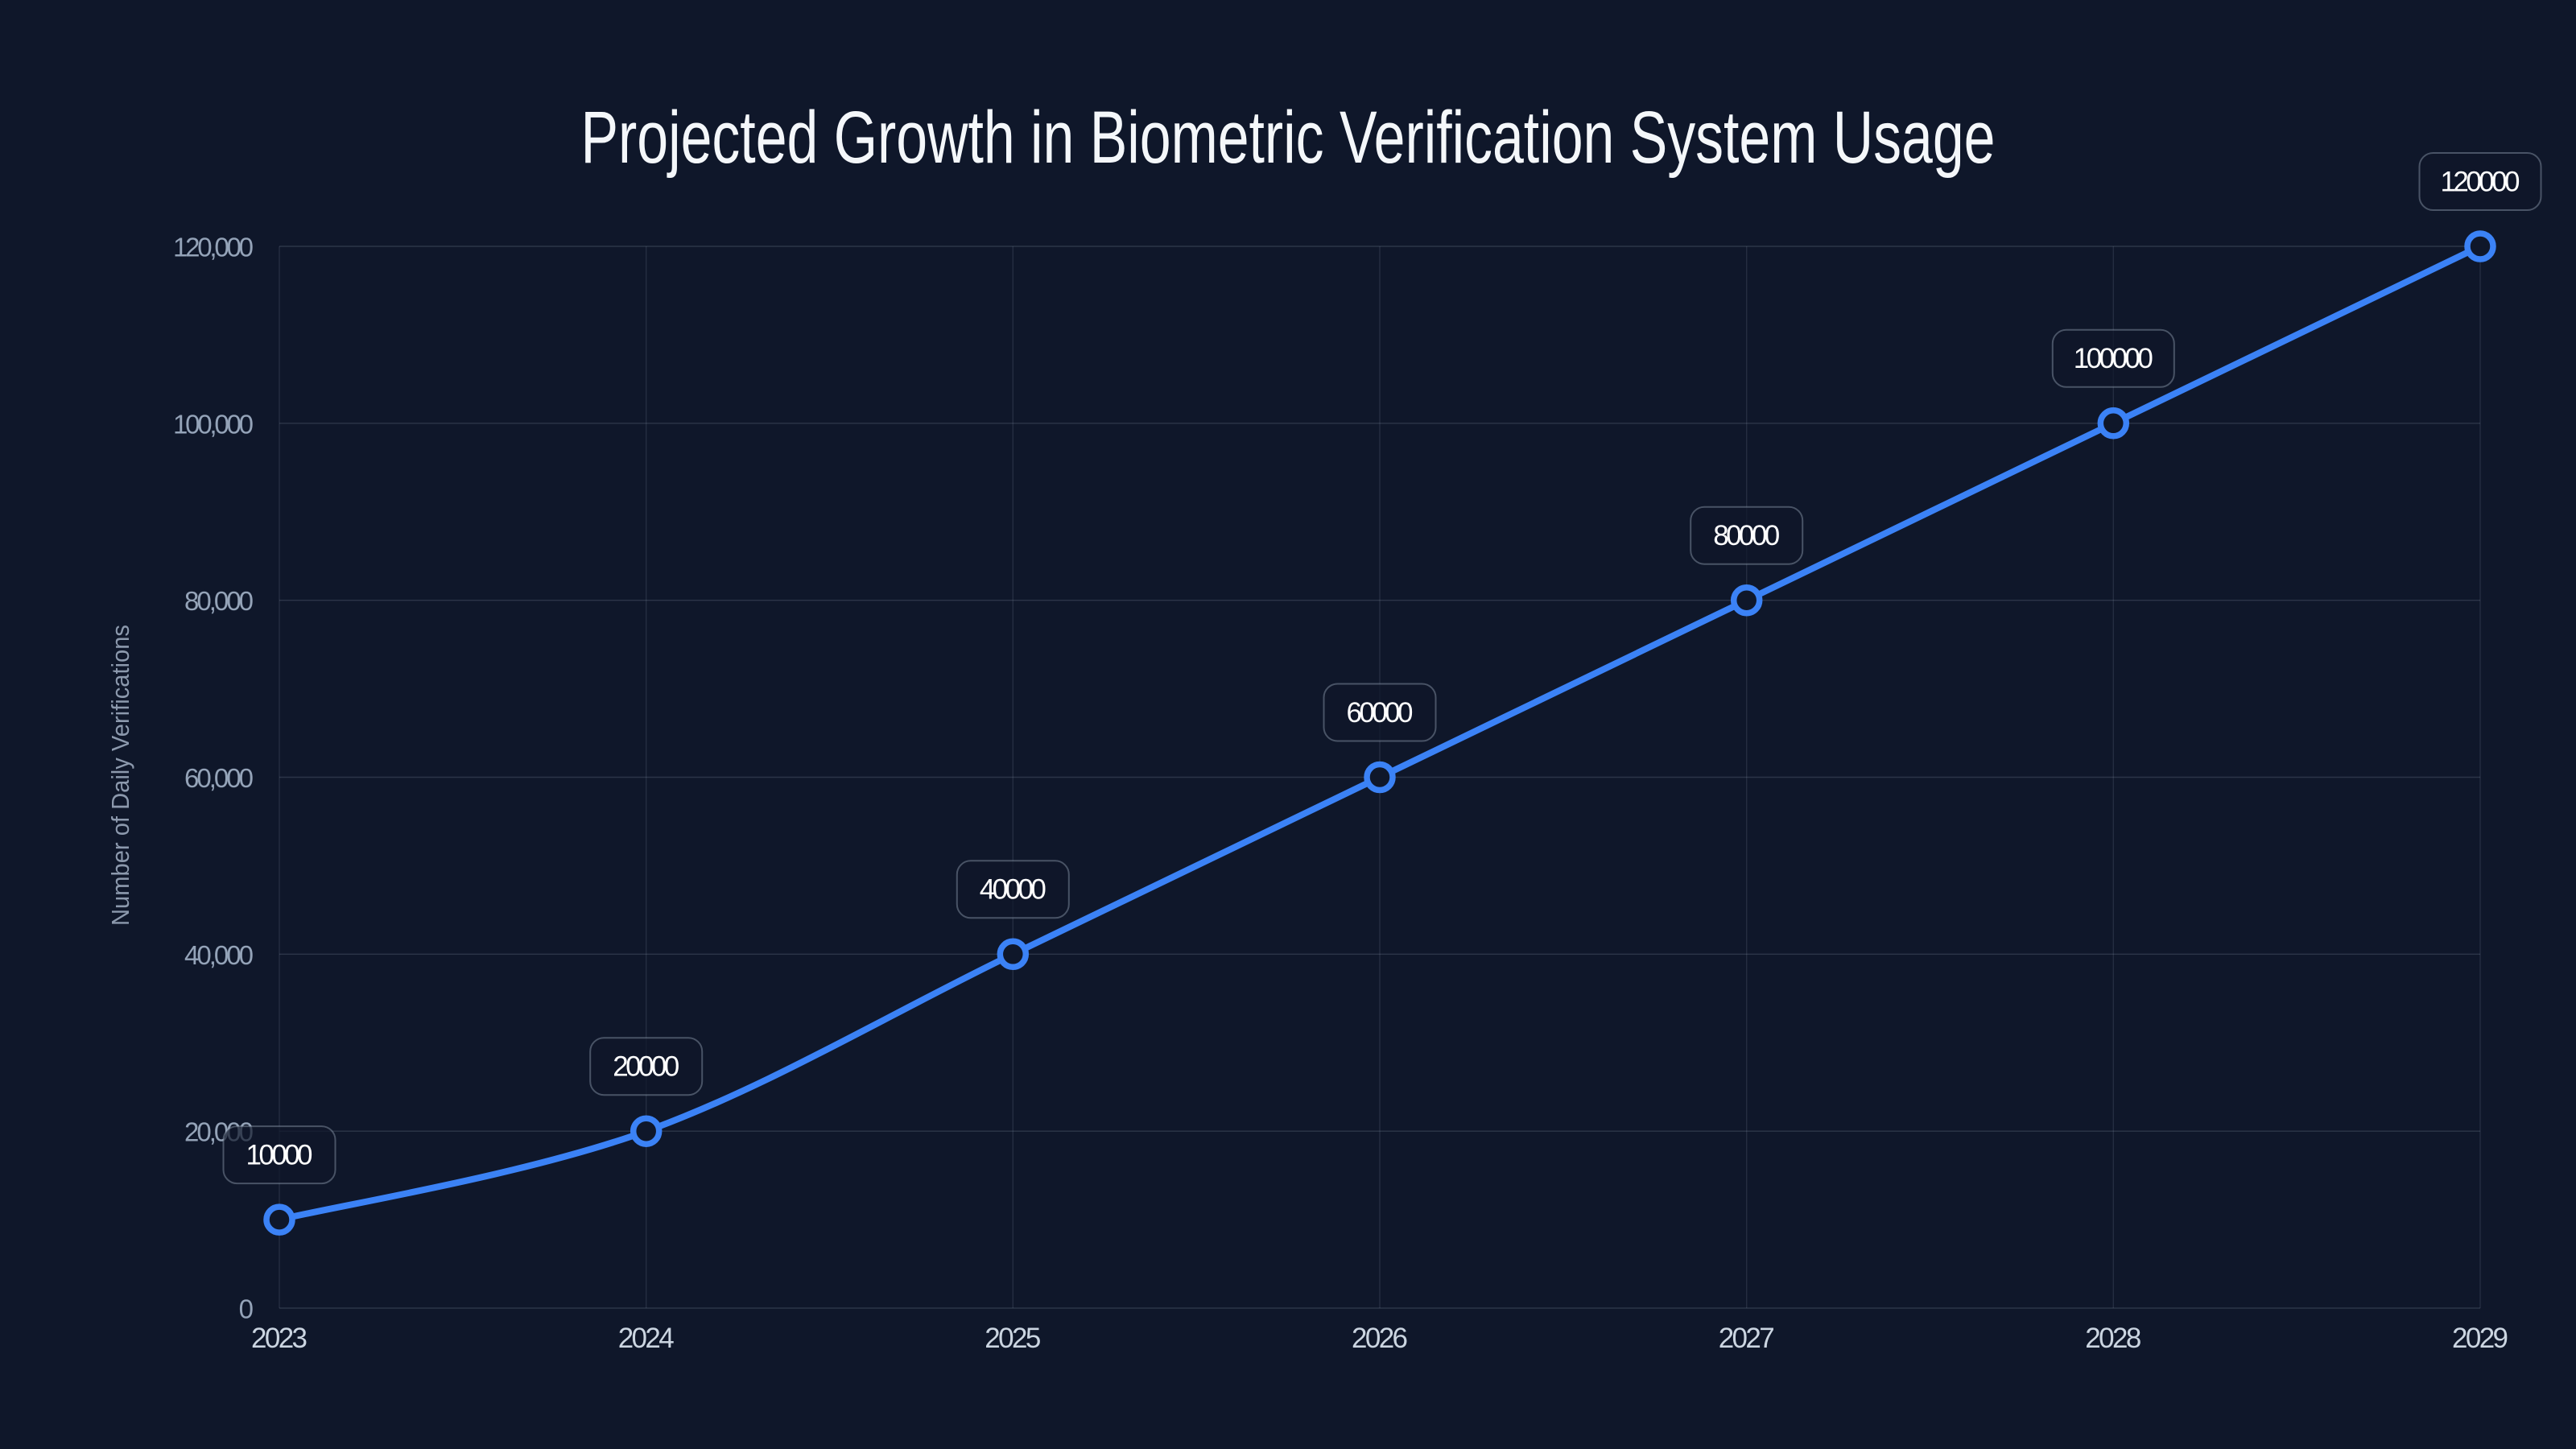  I want to click on svg-text: 40,000, so click(219, 955).